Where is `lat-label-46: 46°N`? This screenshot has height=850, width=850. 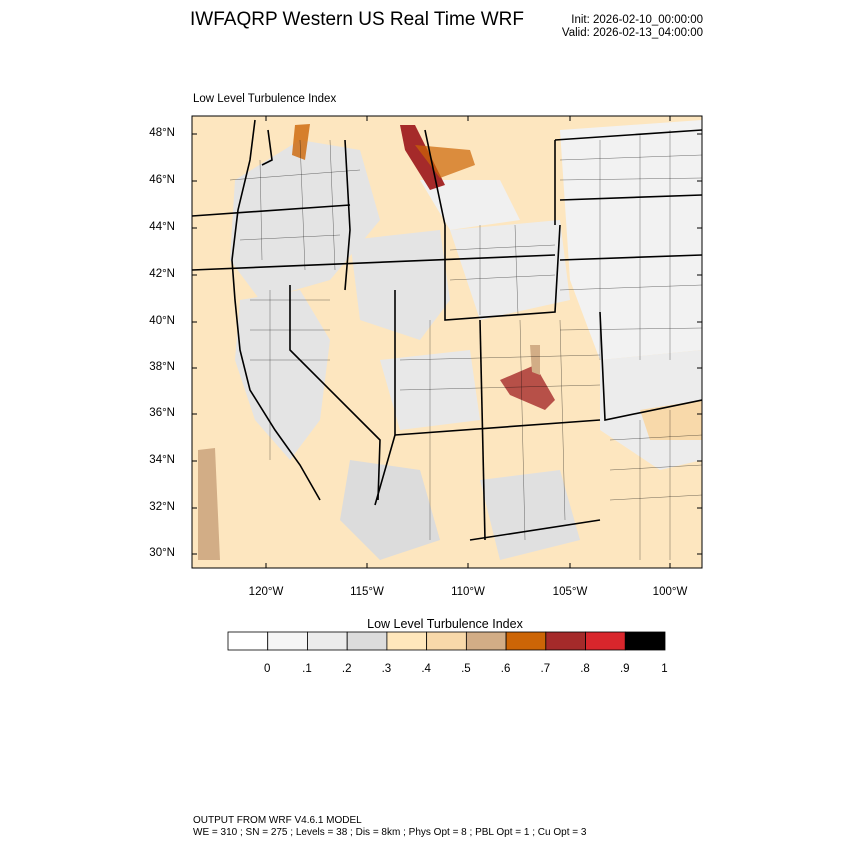 lat-label-46: 46°N is located at coordinates (162, 180).